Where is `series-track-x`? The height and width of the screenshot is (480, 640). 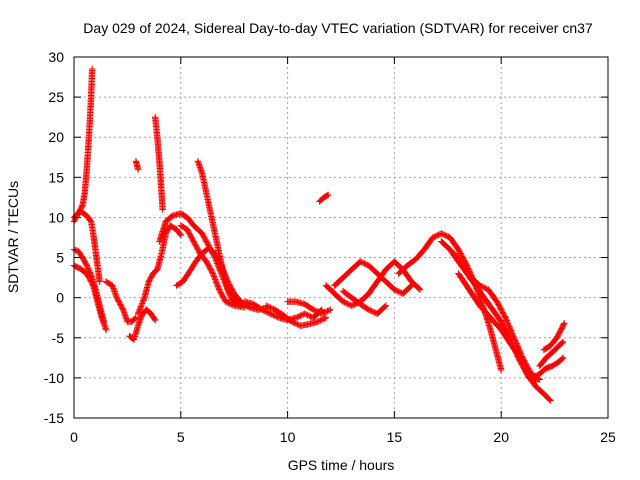
series-track-x is located at coordinates (497, 328).